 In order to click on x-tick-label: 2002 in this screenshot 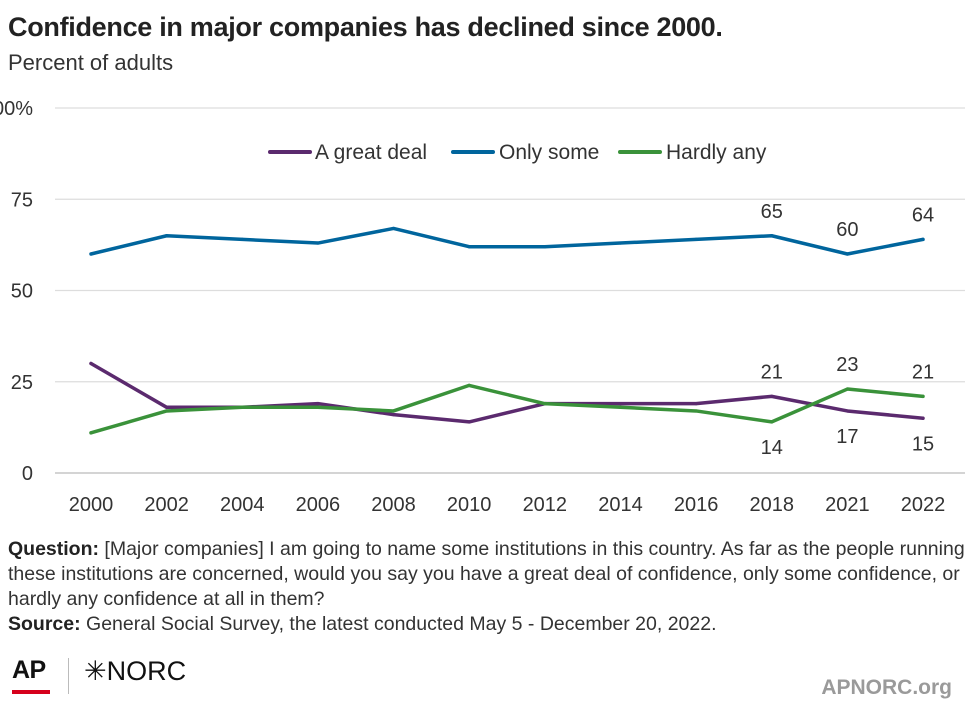, I will do `click(166, 505)`.